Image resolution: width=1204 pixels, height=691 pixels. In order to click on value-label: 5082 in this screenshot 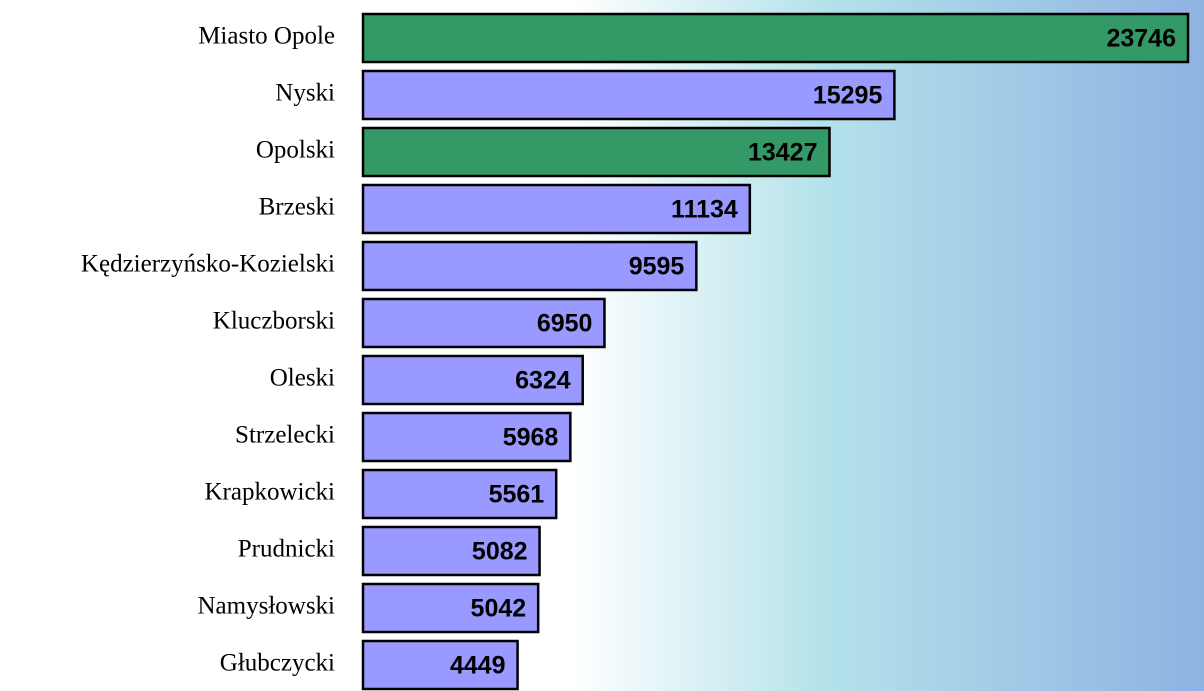, I will do `click(500, 552)`.